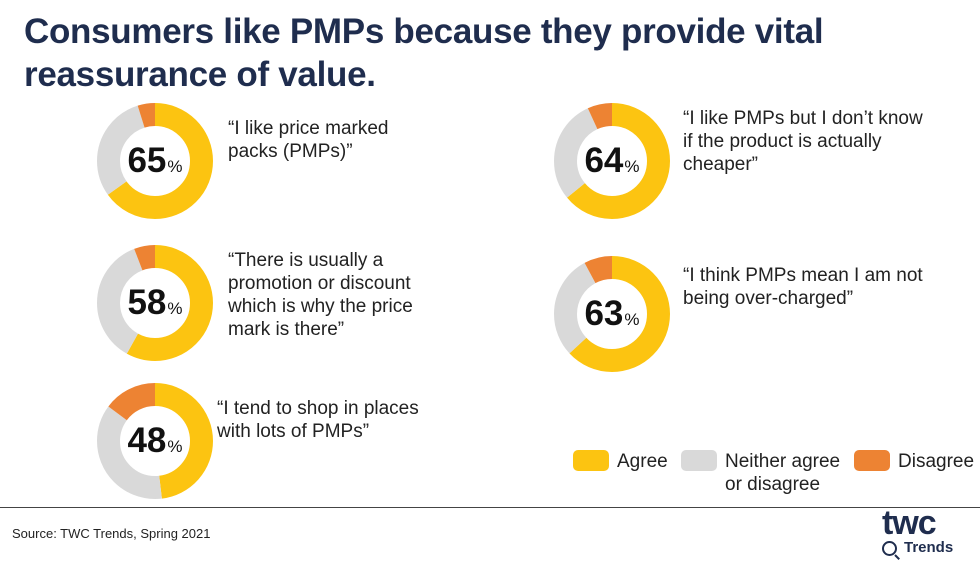  I want to click on twc-trends-logo: twc Trends, so click(924, 532).